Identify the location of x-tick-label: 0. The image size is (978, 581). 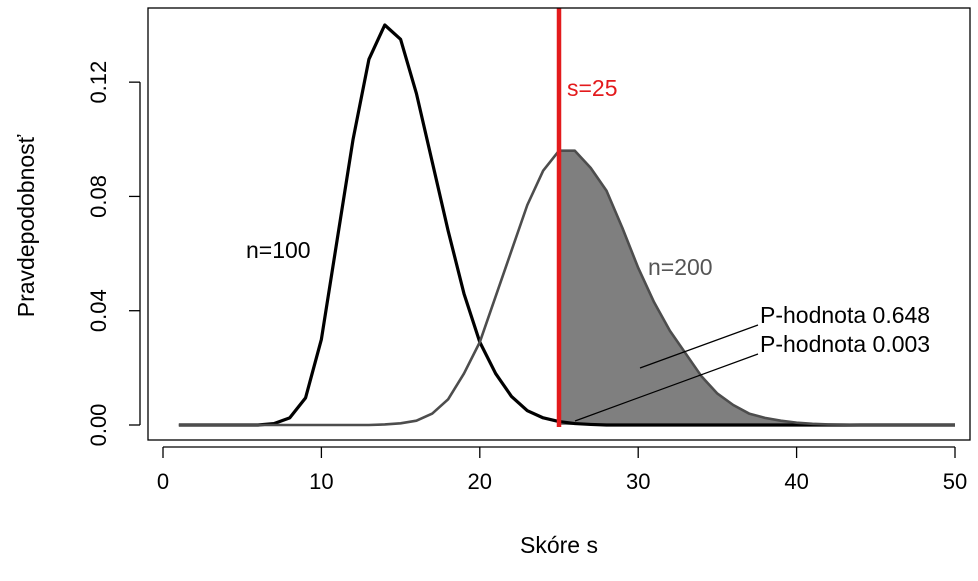
(163, 481).